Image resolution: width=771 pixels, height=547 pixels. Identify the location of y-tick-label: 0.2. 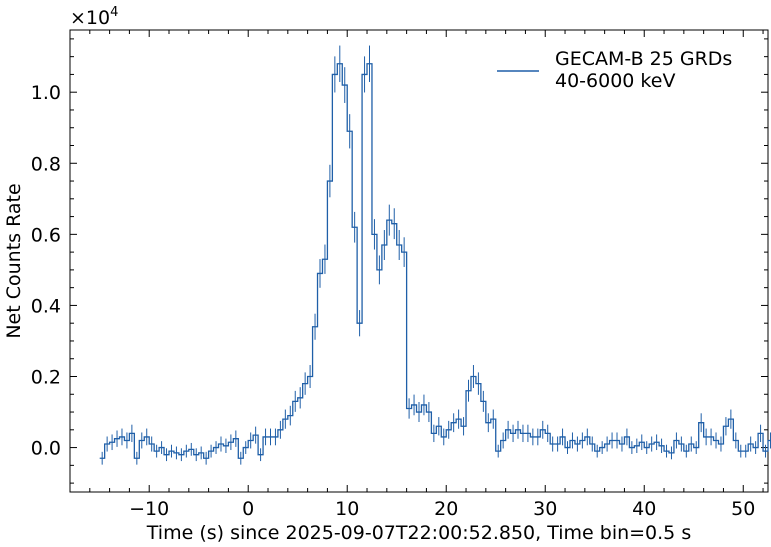
(46, 378).